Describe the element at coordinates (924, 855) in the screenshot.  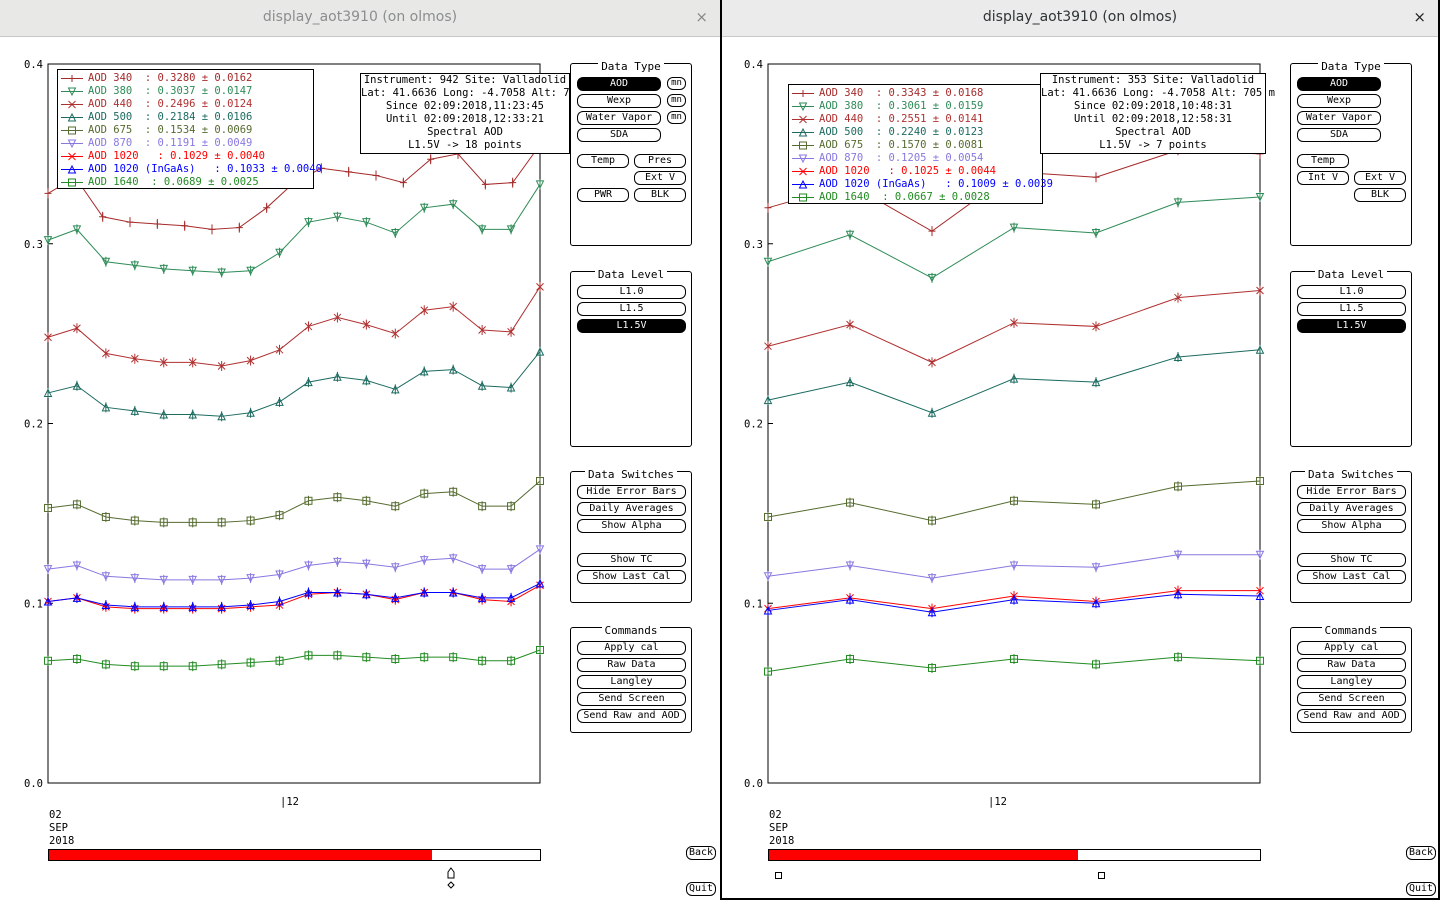
I see `slider-fill` at that location.